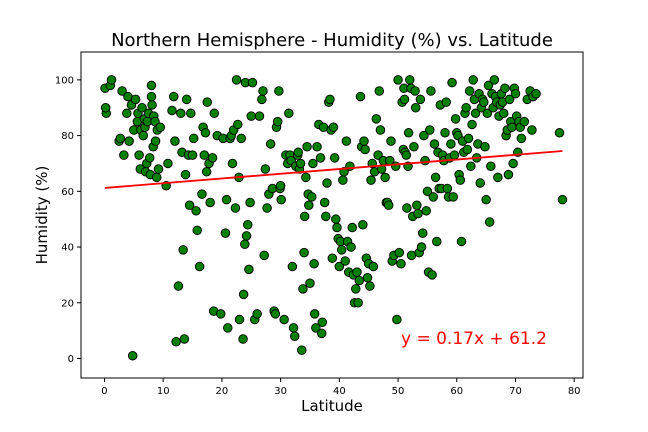 This screenshot has width=648, height=432. I want to click on y-axis: 0 20 40 60 80 100, so click(68, 220).